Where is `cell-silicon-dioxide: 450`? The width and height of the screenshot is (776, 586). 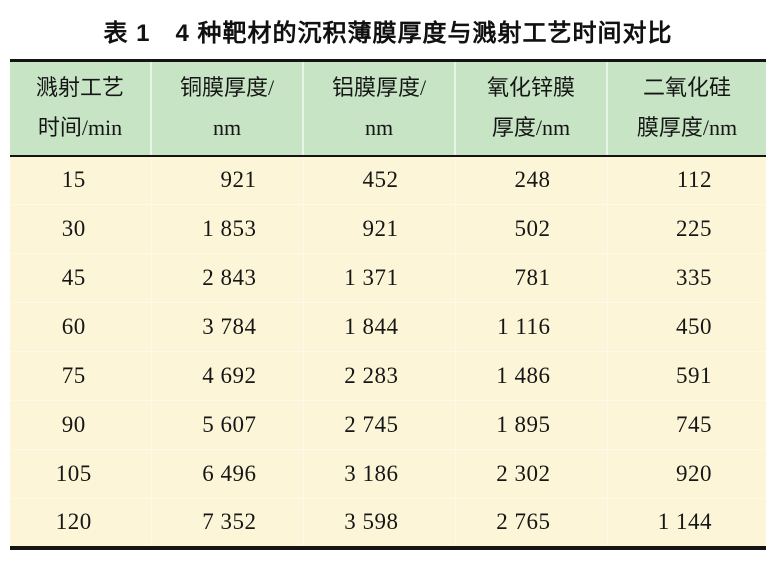 cell-silicon-dioxide: 450 is located at coordinates (686, 327).